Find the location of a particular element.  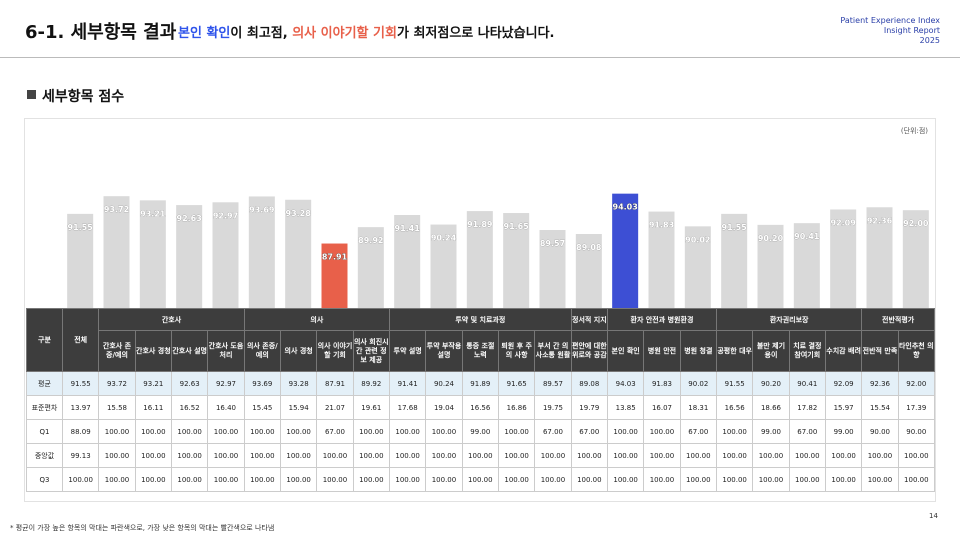

row-label: Q3 is located at coordinates (44, 479).